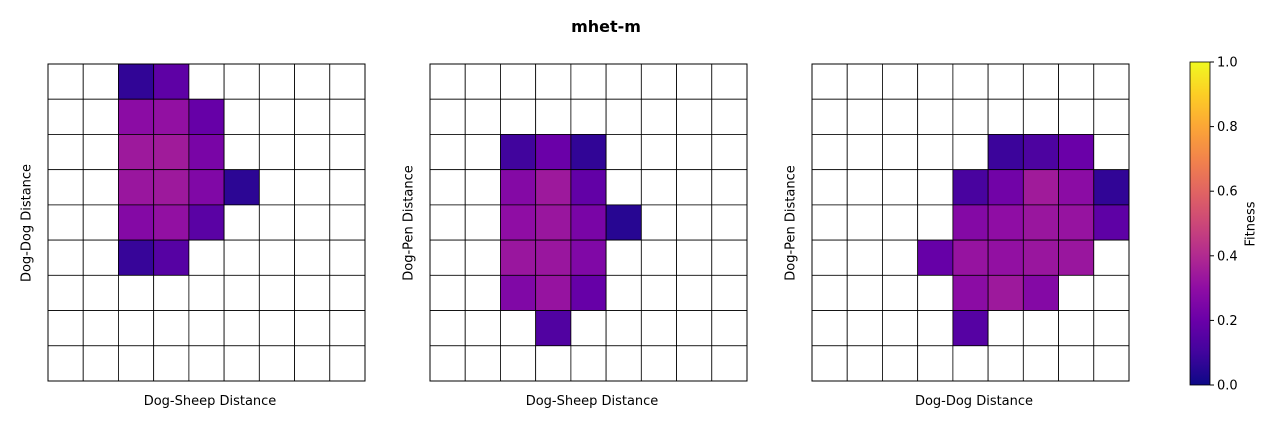 The height and width of the screenshot is (429, 1278). I want to click on panel-3-cell-r2-c8, so click(1111, 152).